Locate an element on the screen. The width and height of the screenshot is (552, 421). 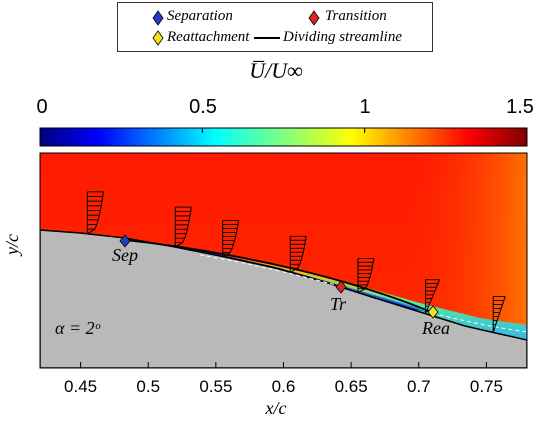
colorbar-tick: 1.5 is located at coordinates (520, 107).